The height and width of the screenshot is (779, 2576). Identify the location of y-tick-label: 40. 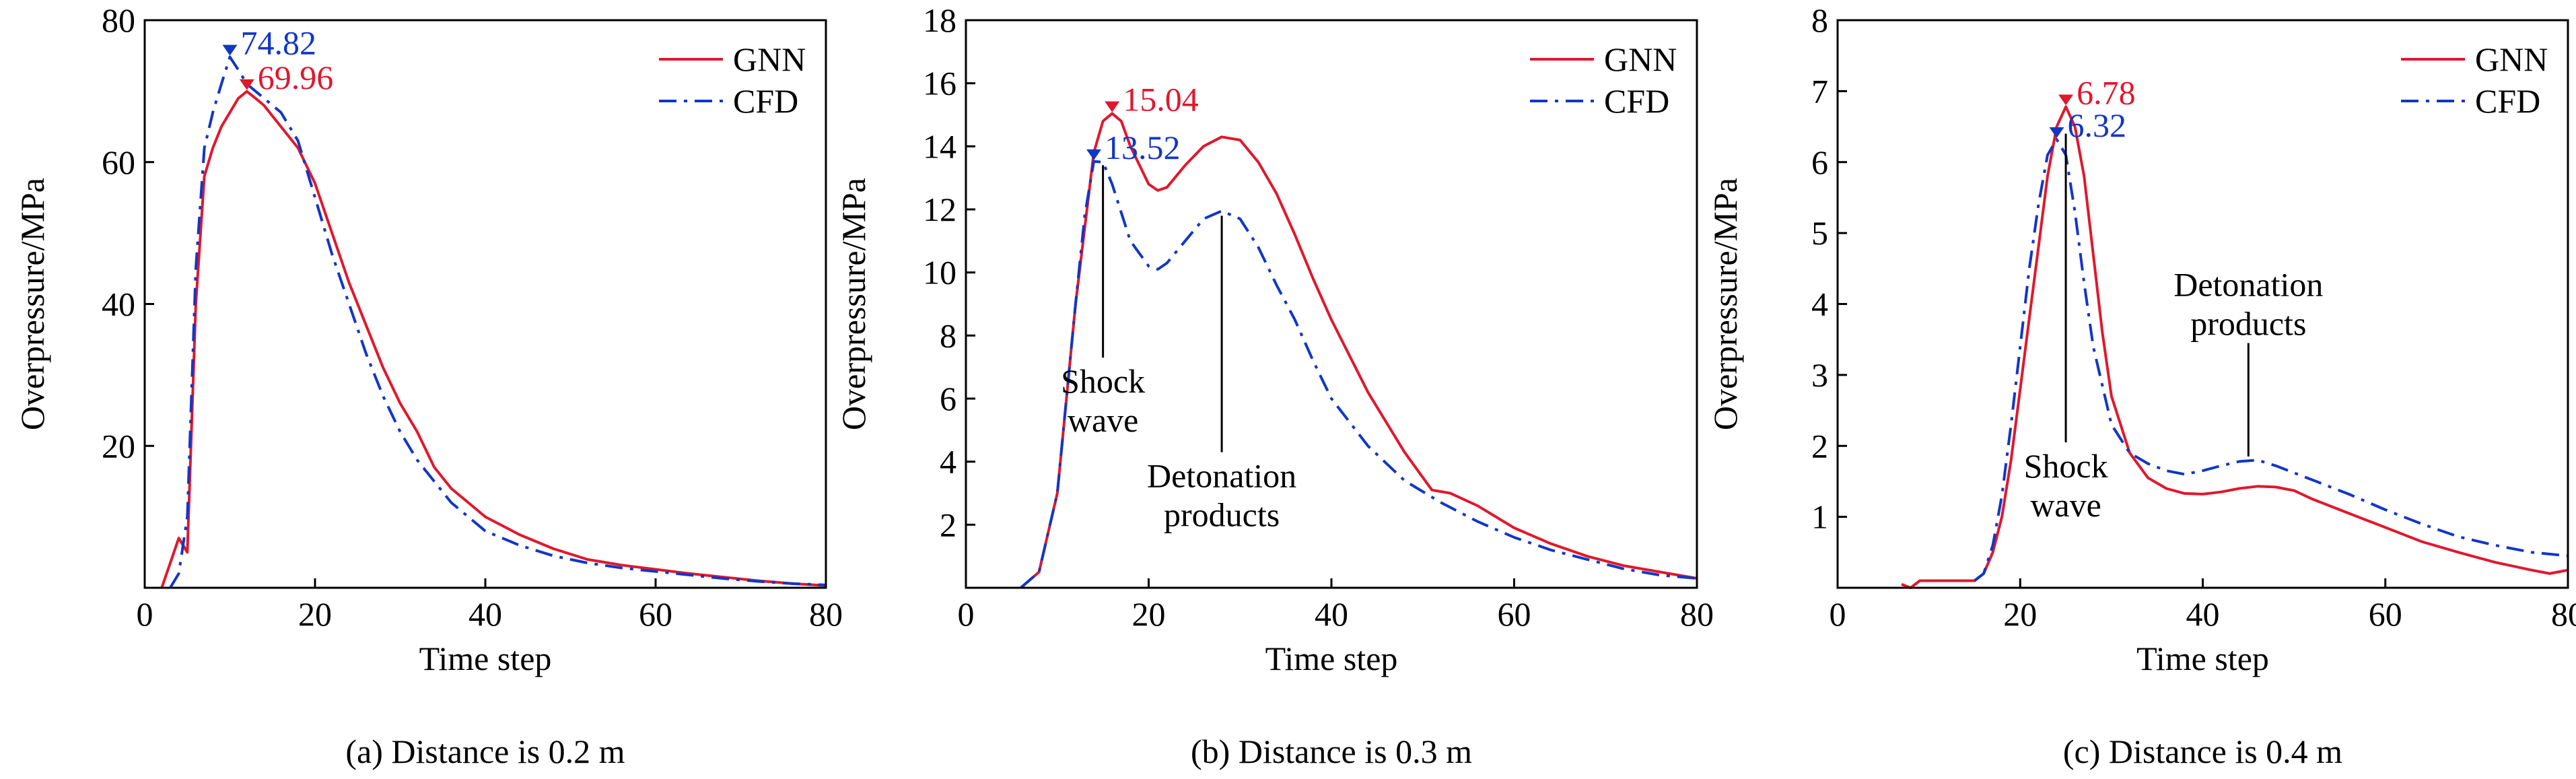
(118, 304).